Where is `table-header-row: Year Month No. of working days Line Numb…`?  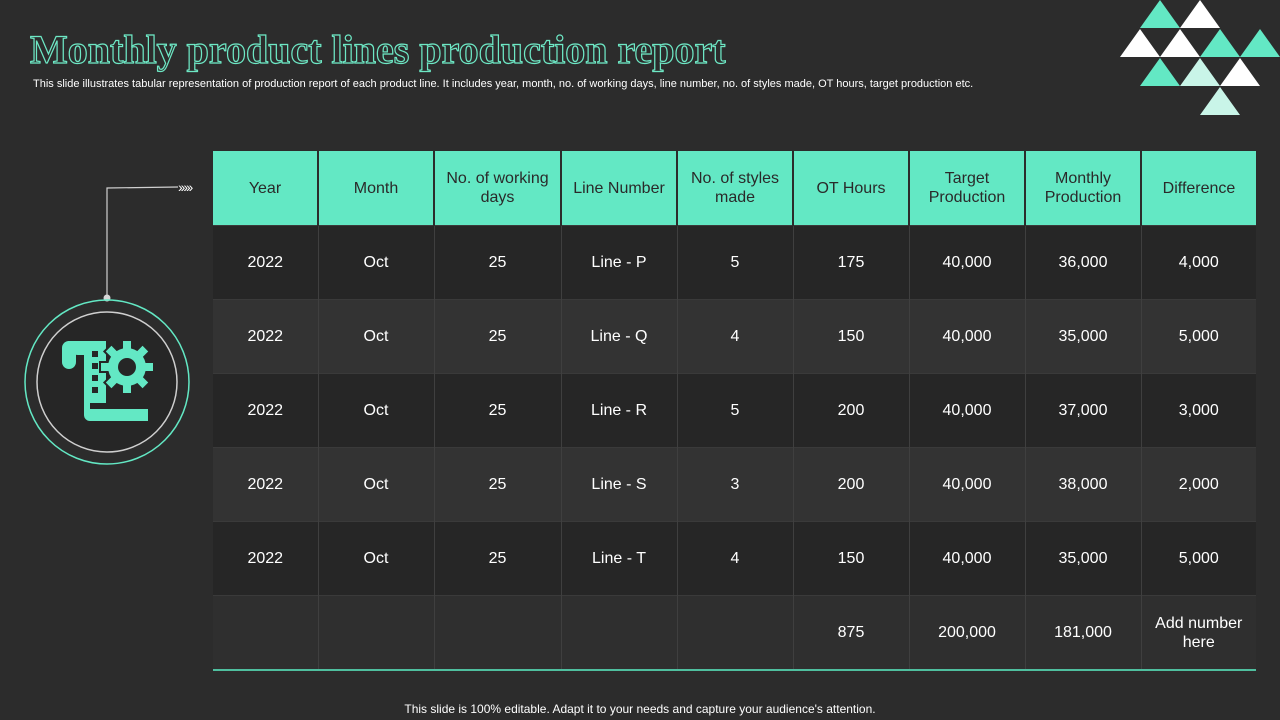 table-header-row: Year Month No. of working days Line Numb… is located at coordinates (734, 188).